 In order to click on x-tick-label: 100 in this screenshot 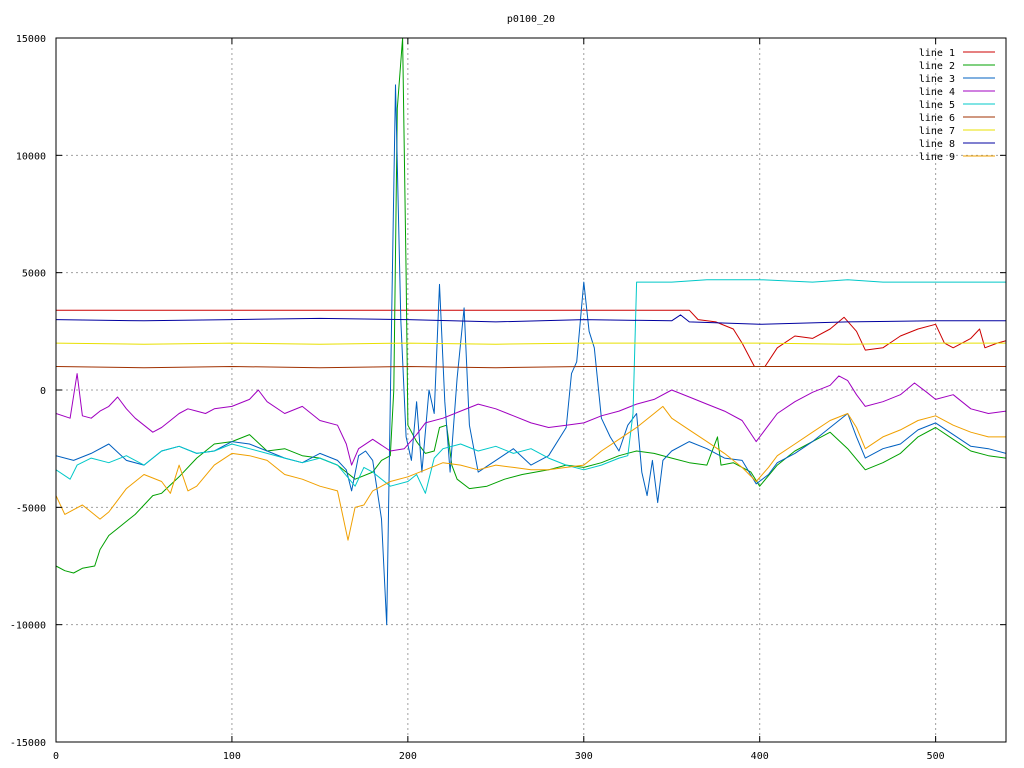, I will do `click(232, 756)`.